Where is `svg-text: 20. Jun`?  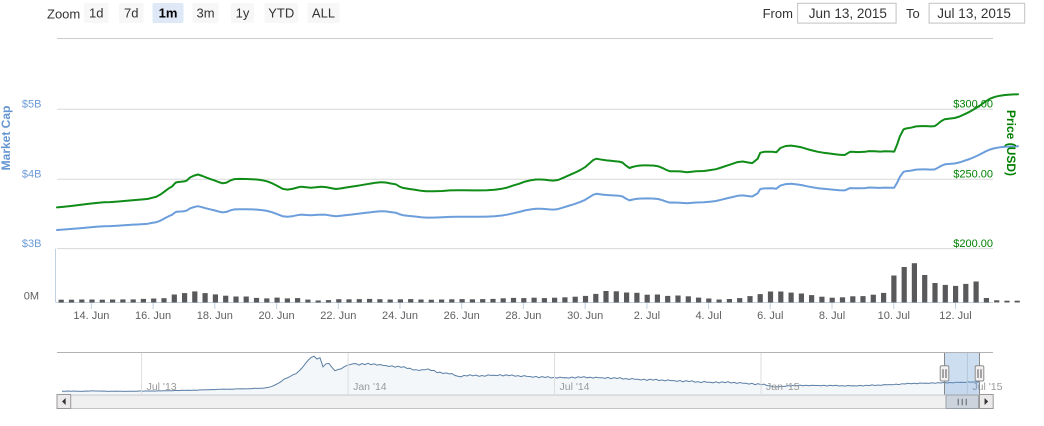 svg-text: 20. Jun is located at coordinates (277, 316).